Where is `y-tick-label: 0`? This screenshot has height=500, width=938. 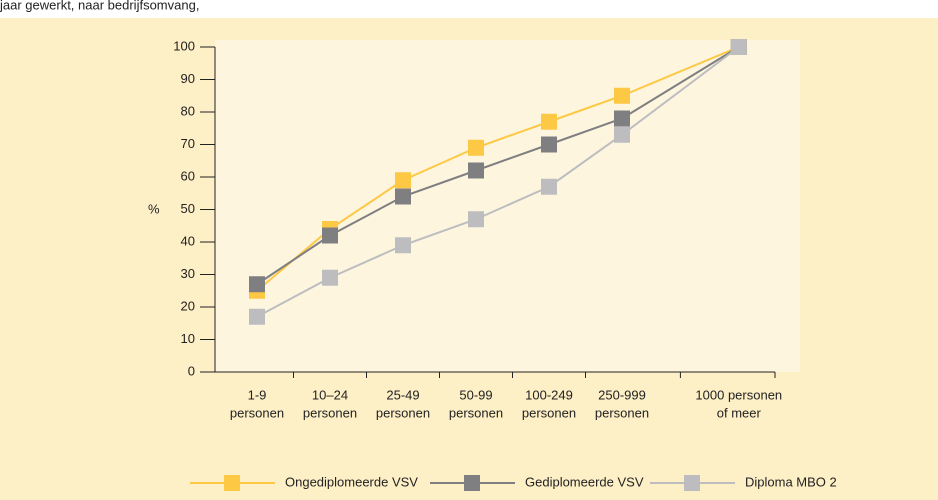 y-tick-label: 0 is located at coordinates (191, 370).